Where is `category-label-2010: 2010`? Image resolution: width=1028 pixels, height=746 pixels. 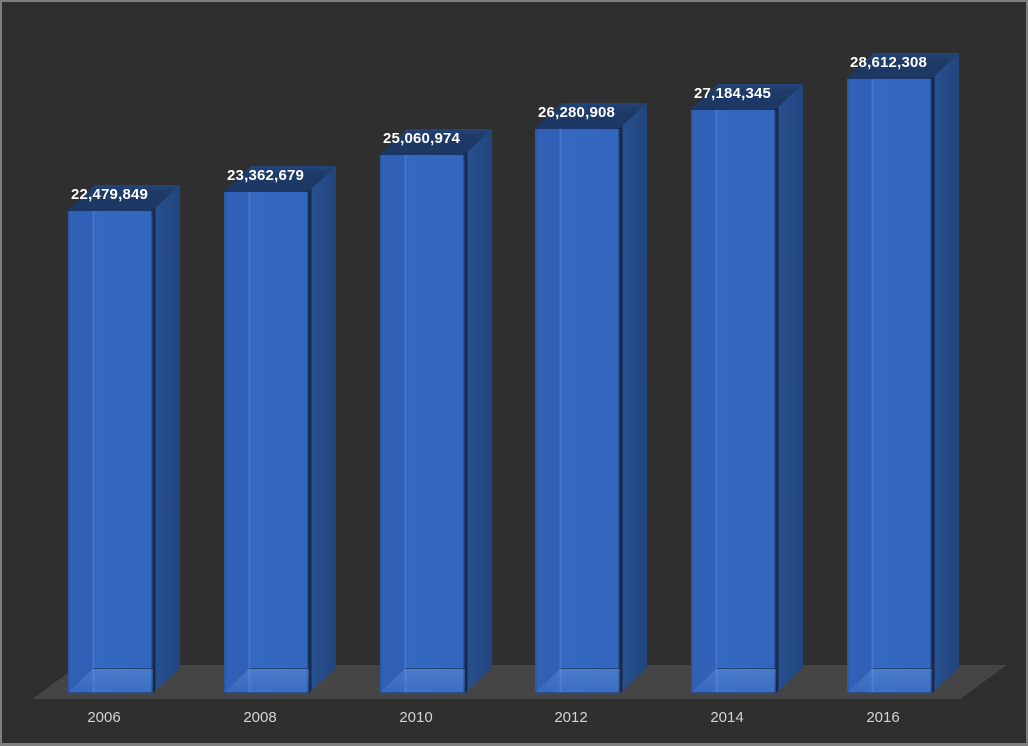 category-label-2010: 2010 is located at coordinates (416, 717).